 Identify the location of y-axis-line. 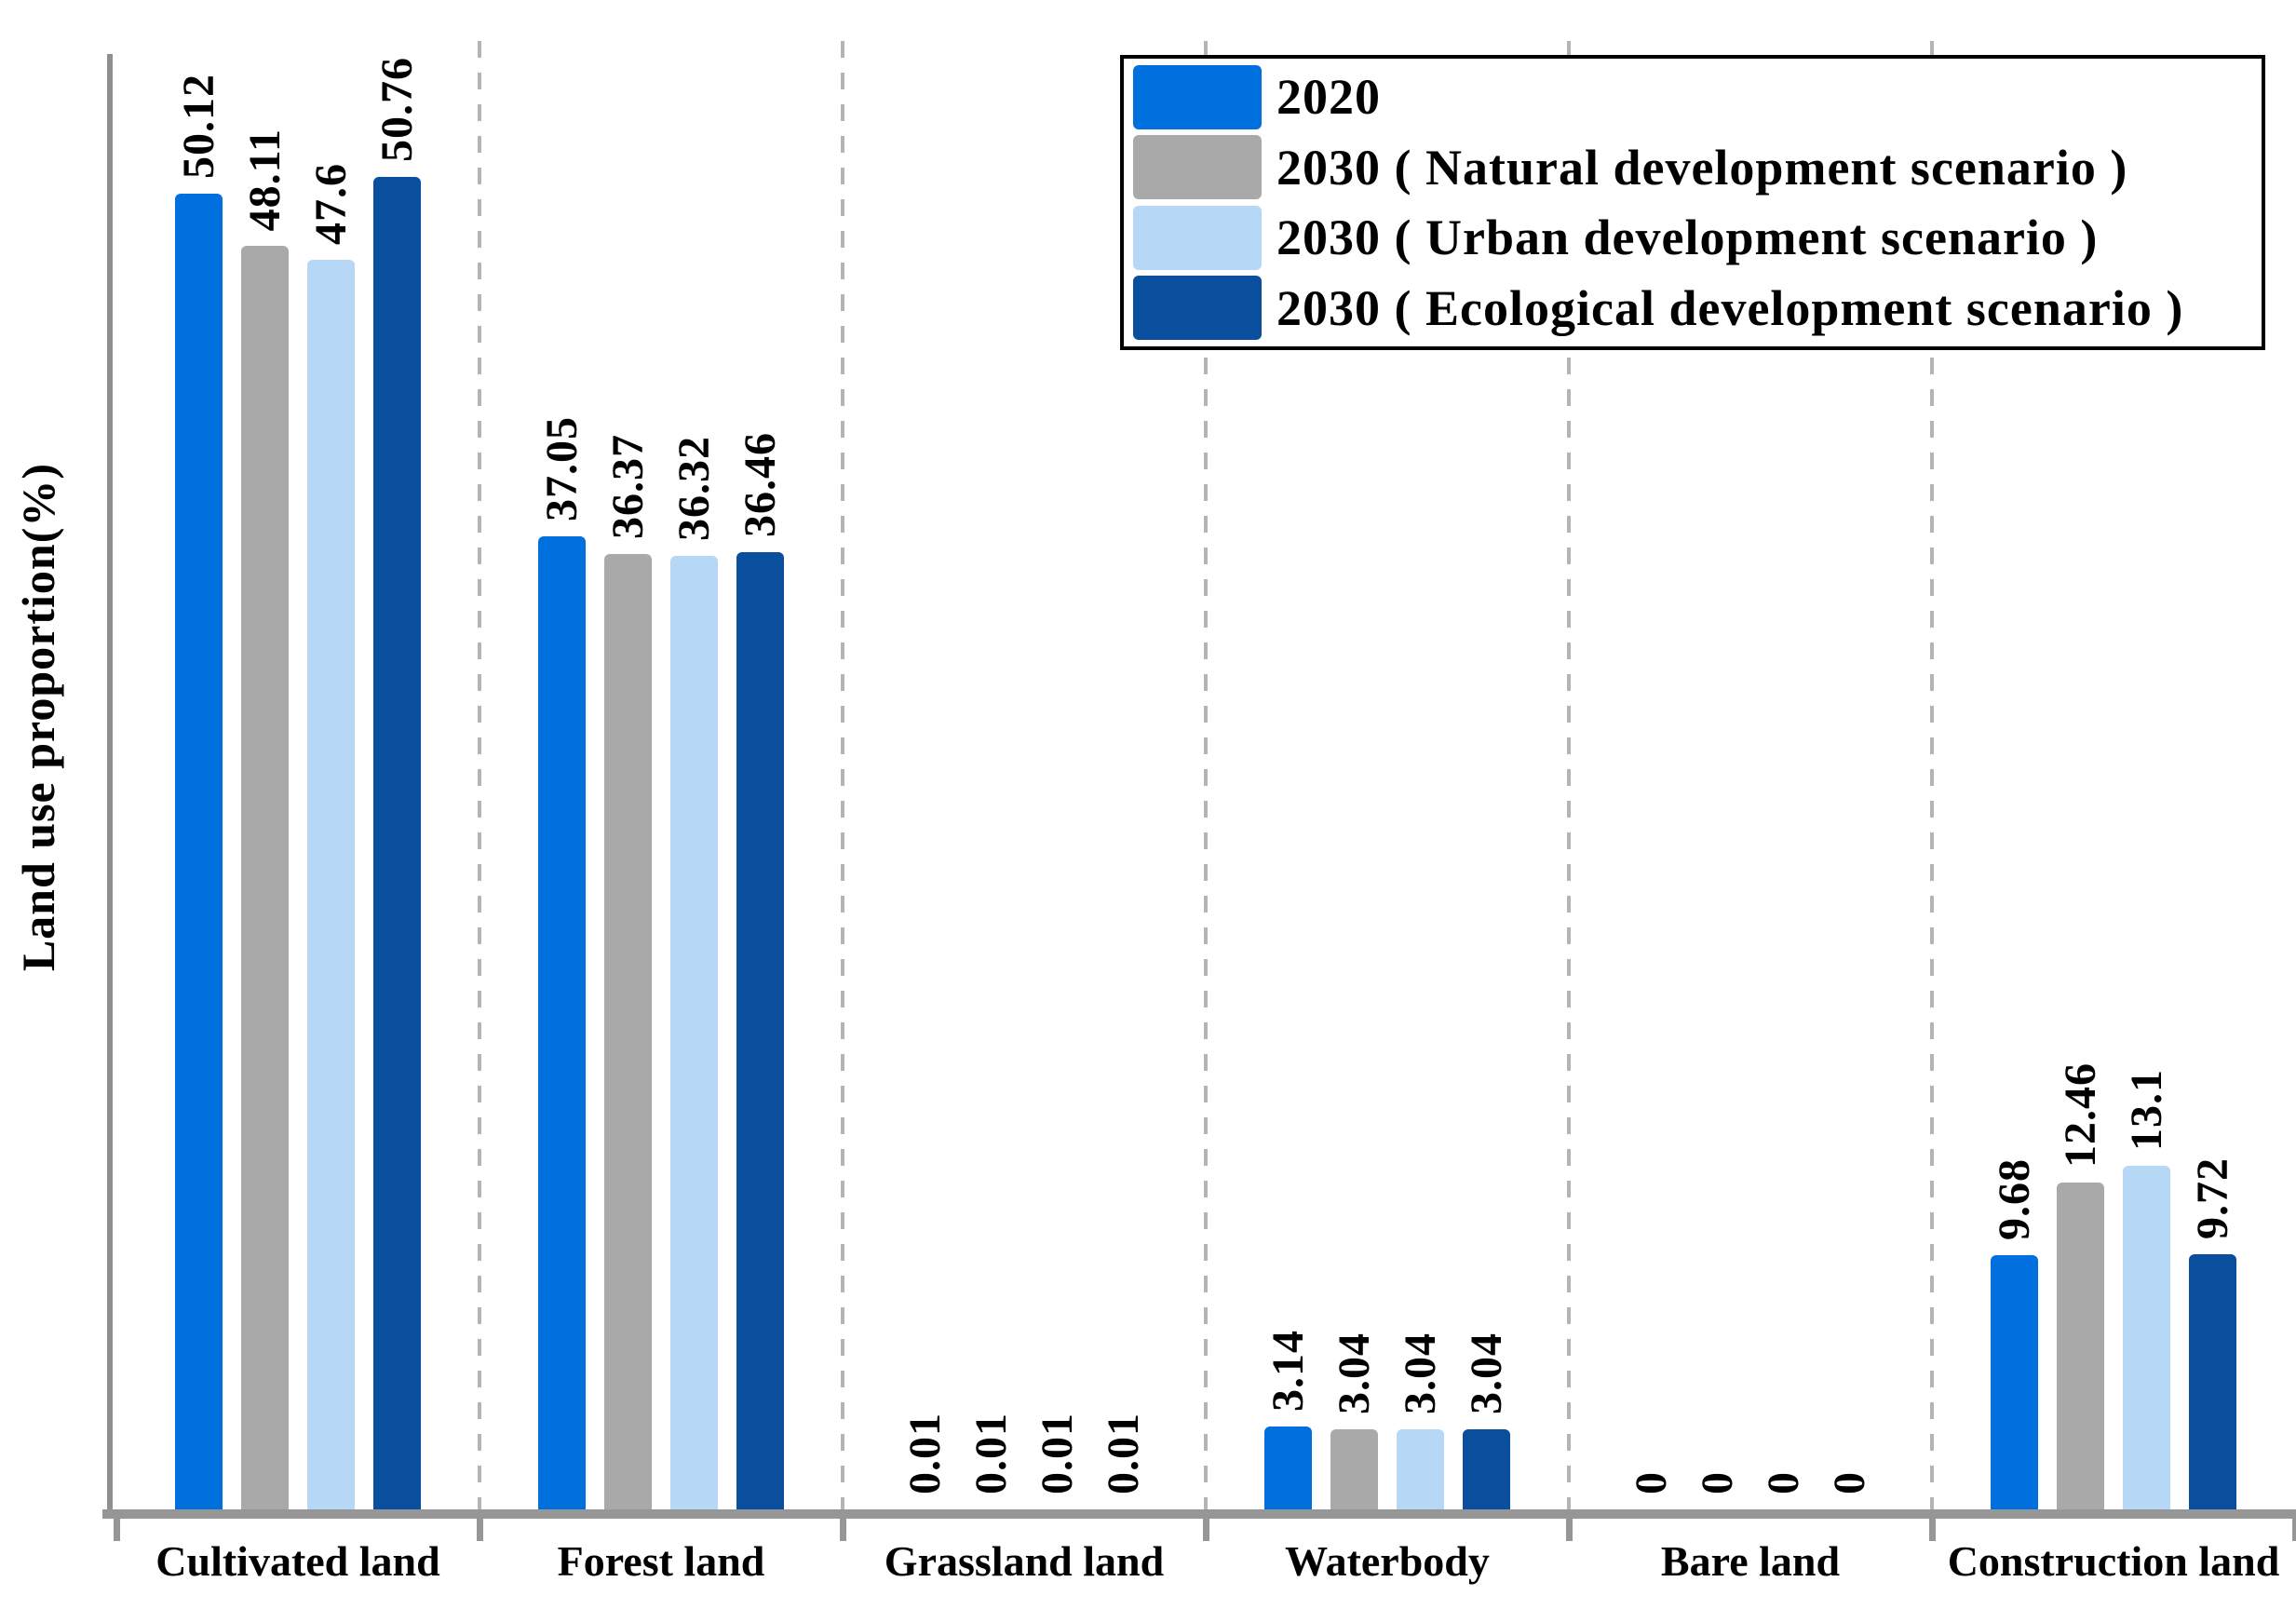
(110, 786).